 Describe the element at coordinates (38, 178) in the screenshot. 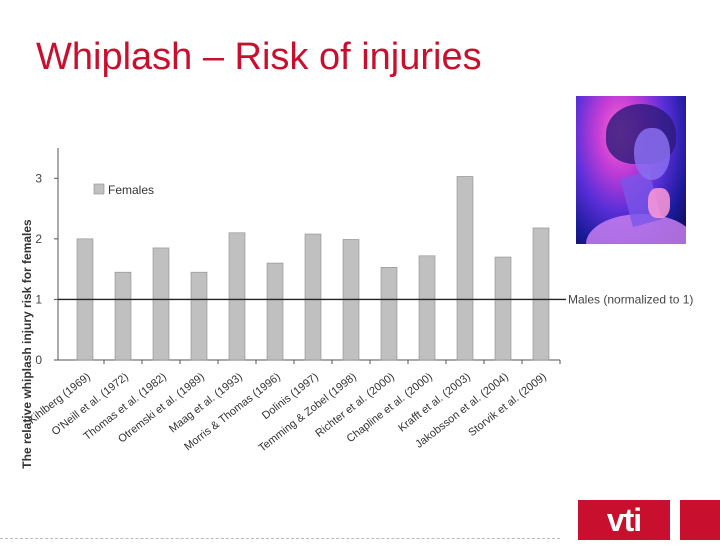

I see `y-tick-label: 3` at that location.